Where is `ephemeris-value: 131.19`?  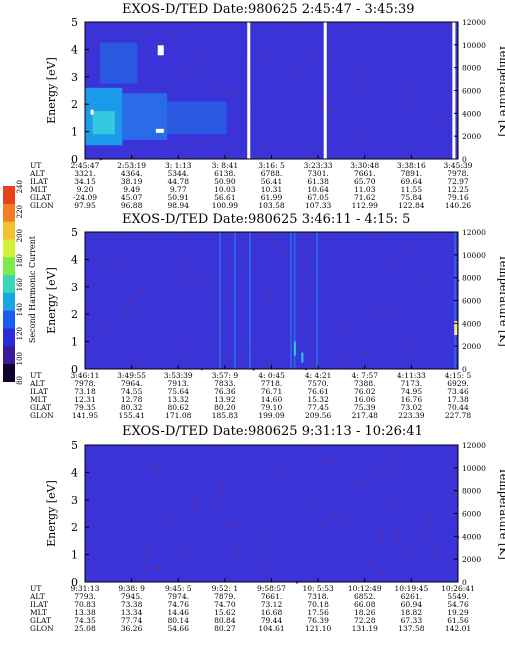
ephemeris-value: 131.19 is located at coordinates (365, 628).